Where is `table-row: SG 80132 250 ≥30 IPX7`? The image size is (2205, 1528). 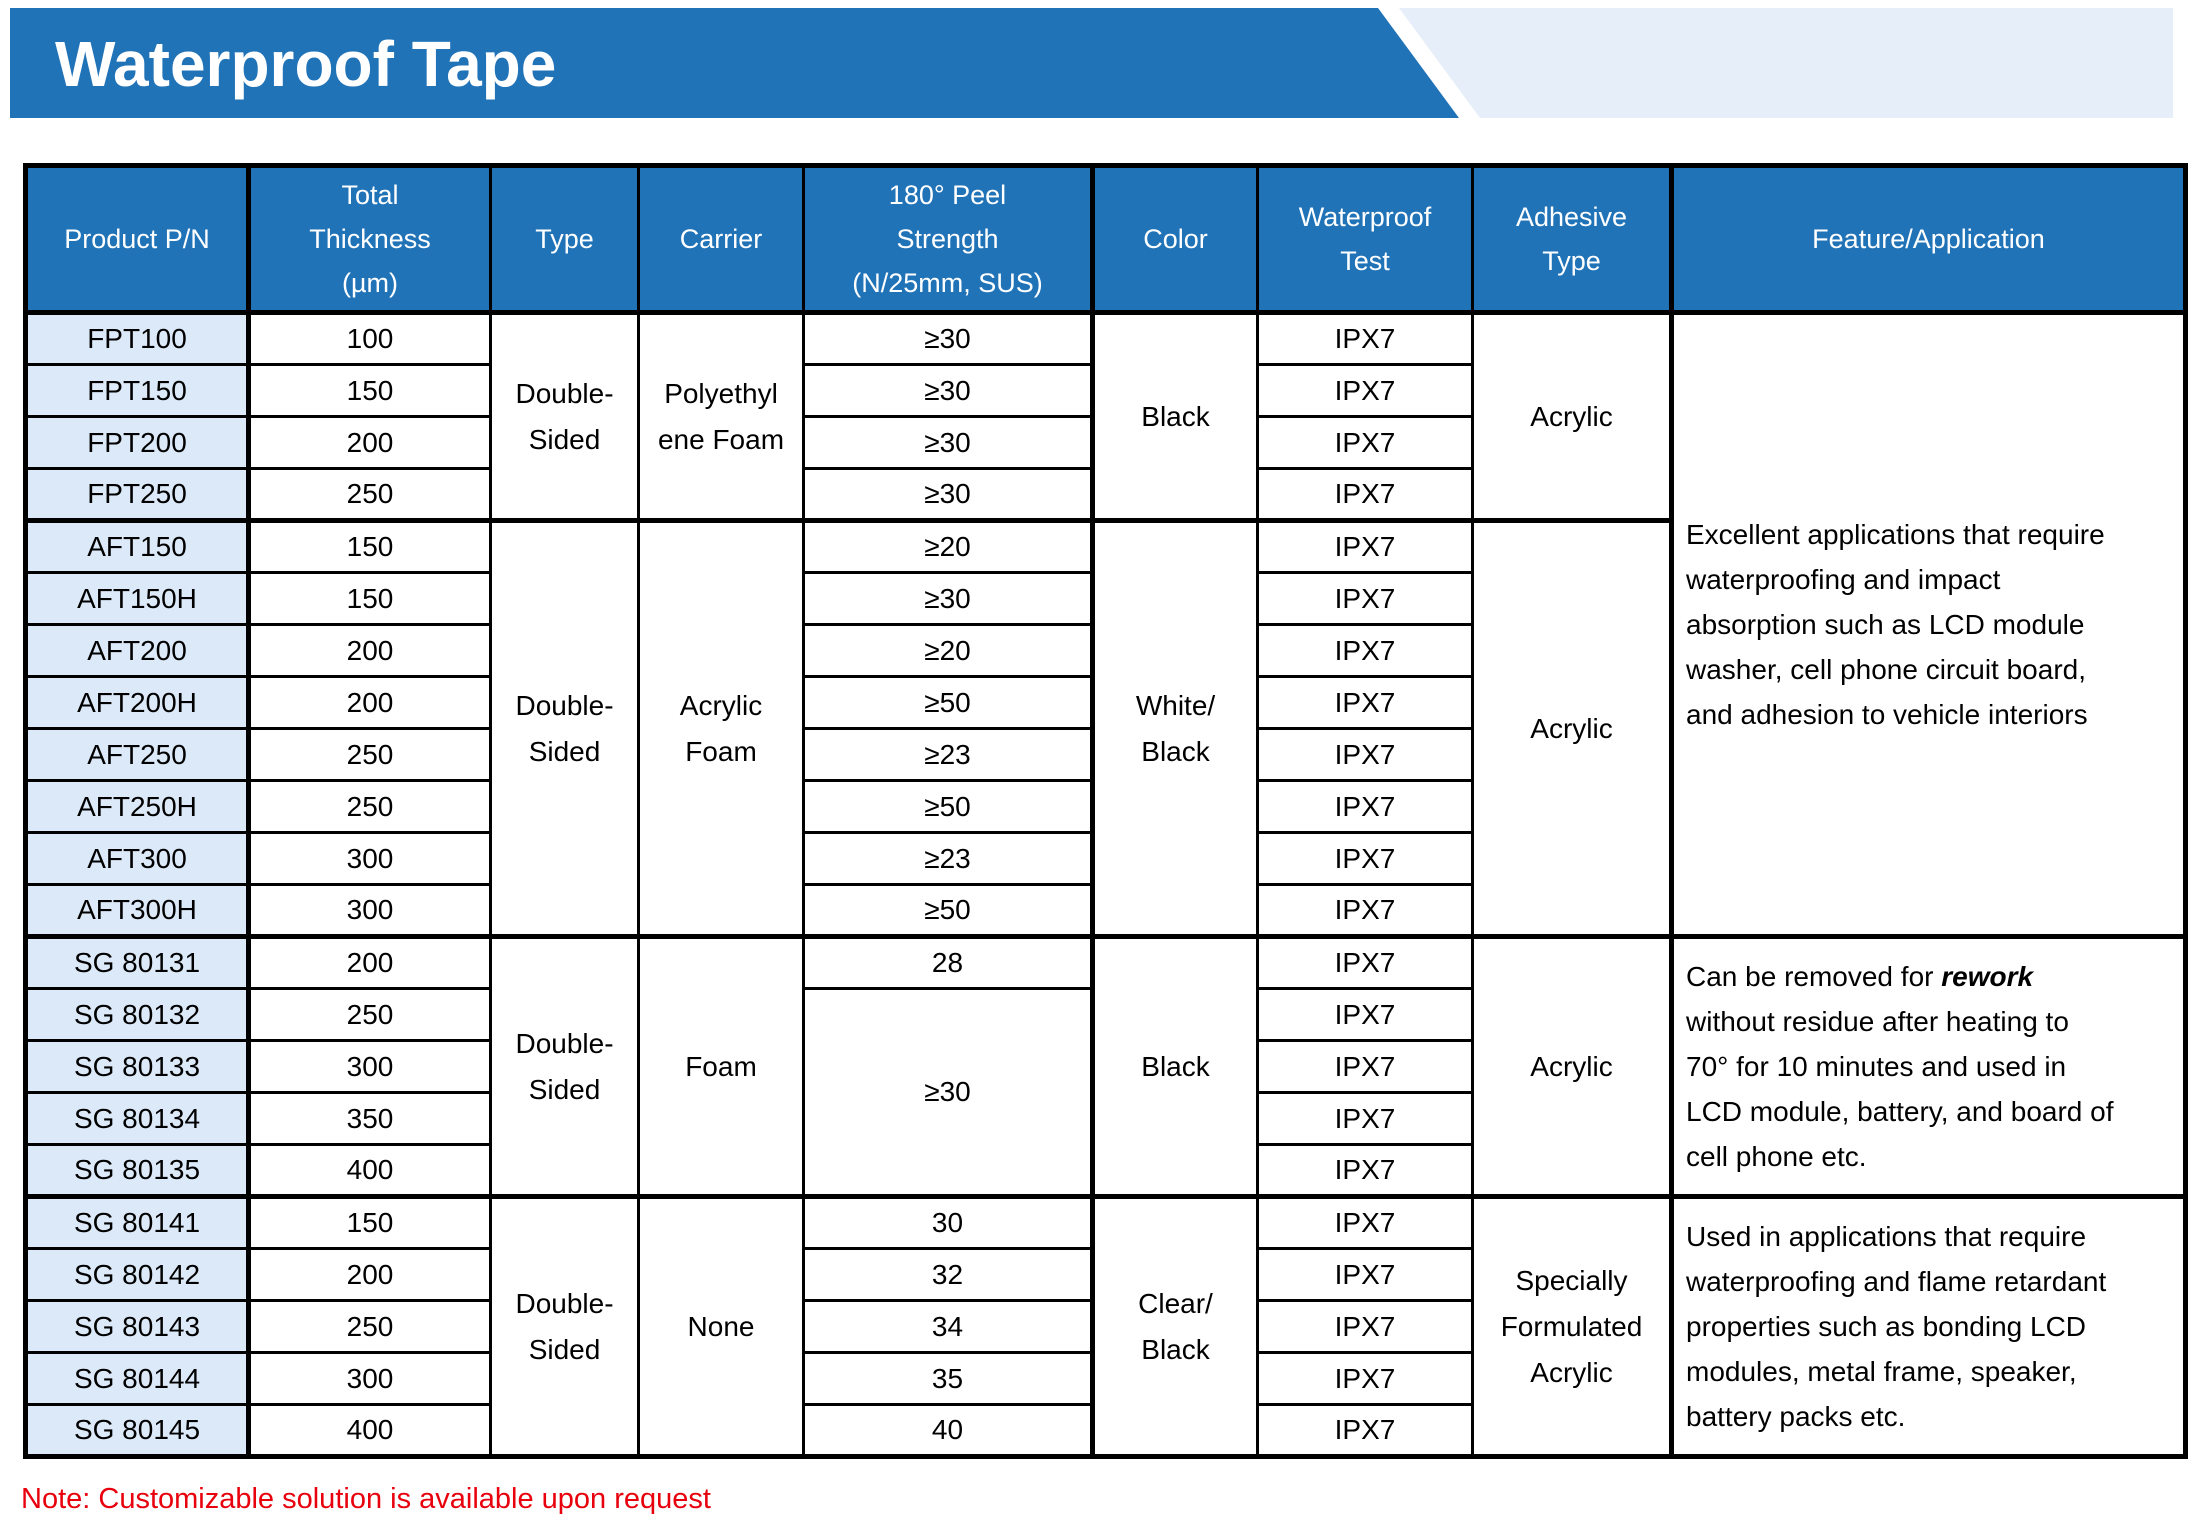 table-row: SG 80132 250 ≥30 IPX7 is located at coordinates (1105, 1092).